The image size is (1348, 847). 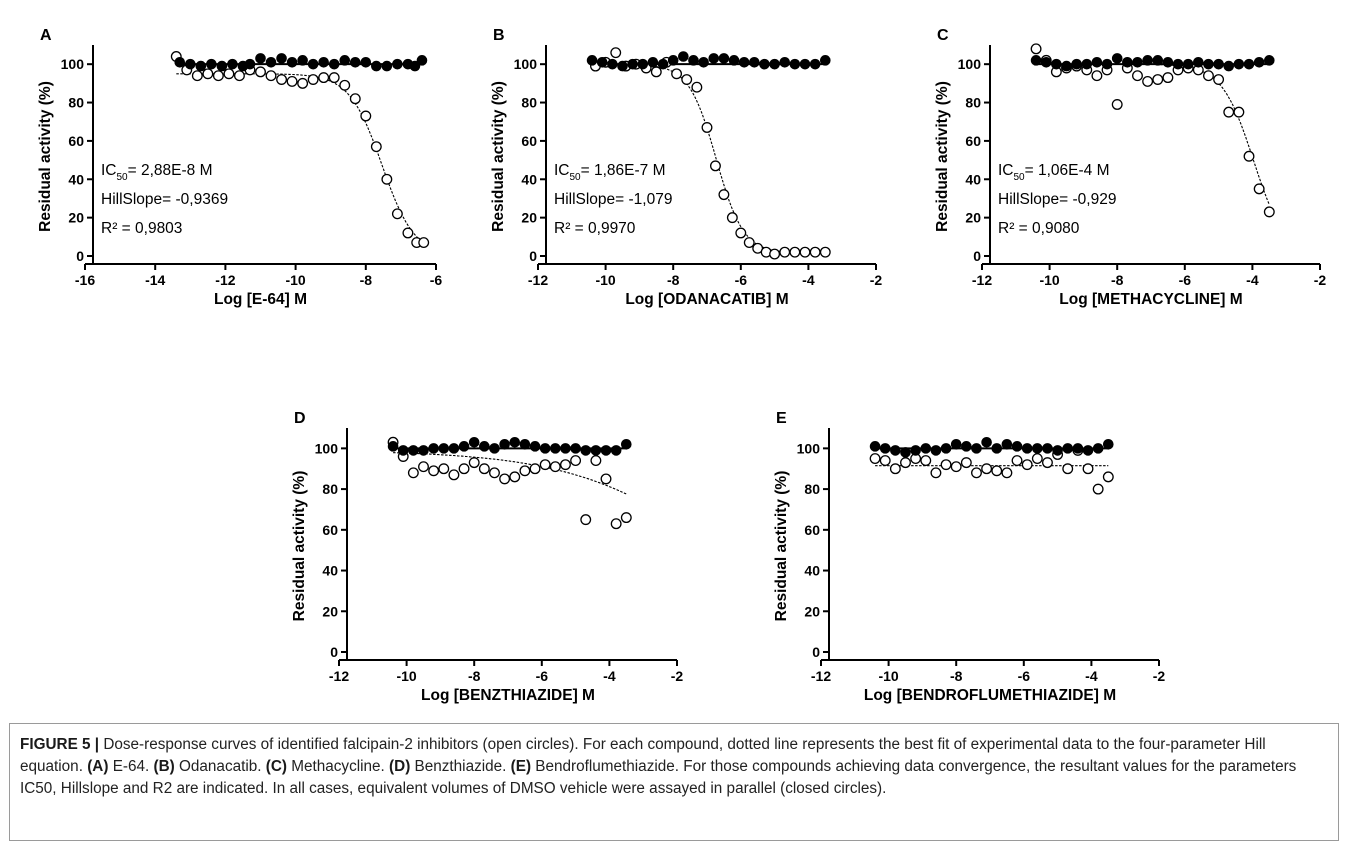 I want to click on x-tick-label: -12, so click(x=821, y=676).